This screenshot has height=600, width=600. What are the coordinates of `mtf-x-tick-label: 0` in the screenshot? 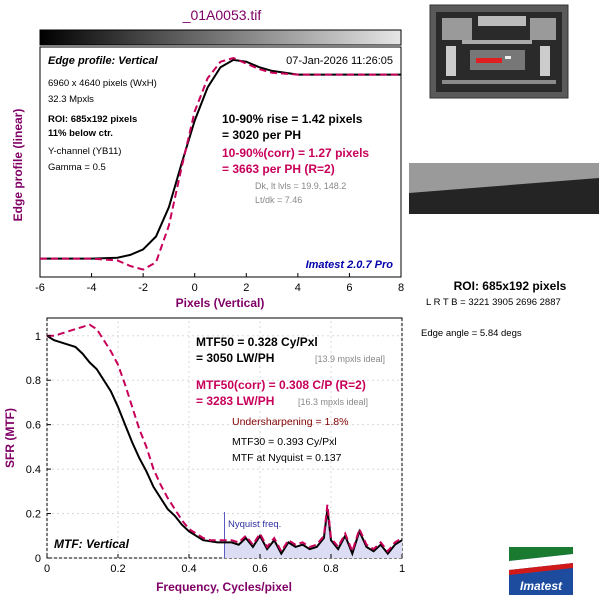 It's located at (47, 569).